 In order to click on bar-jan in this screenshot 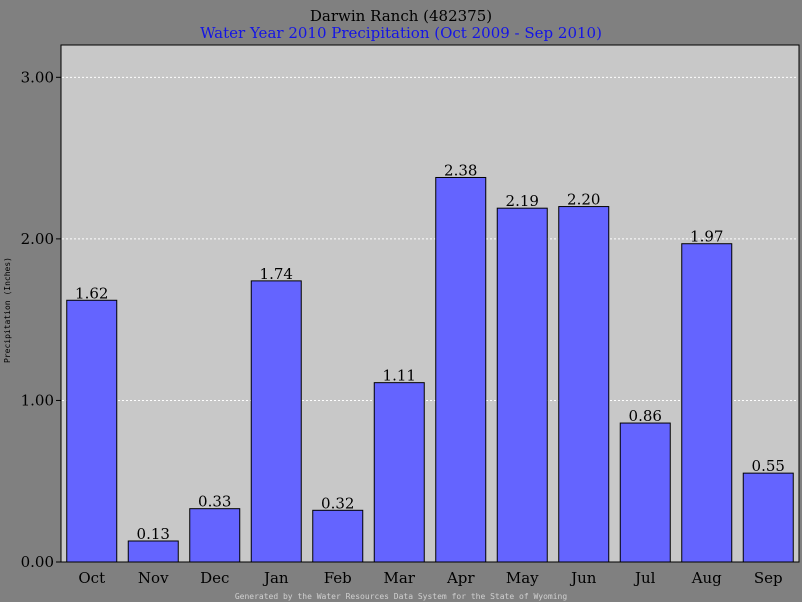, I will do `click(276, 421)`.